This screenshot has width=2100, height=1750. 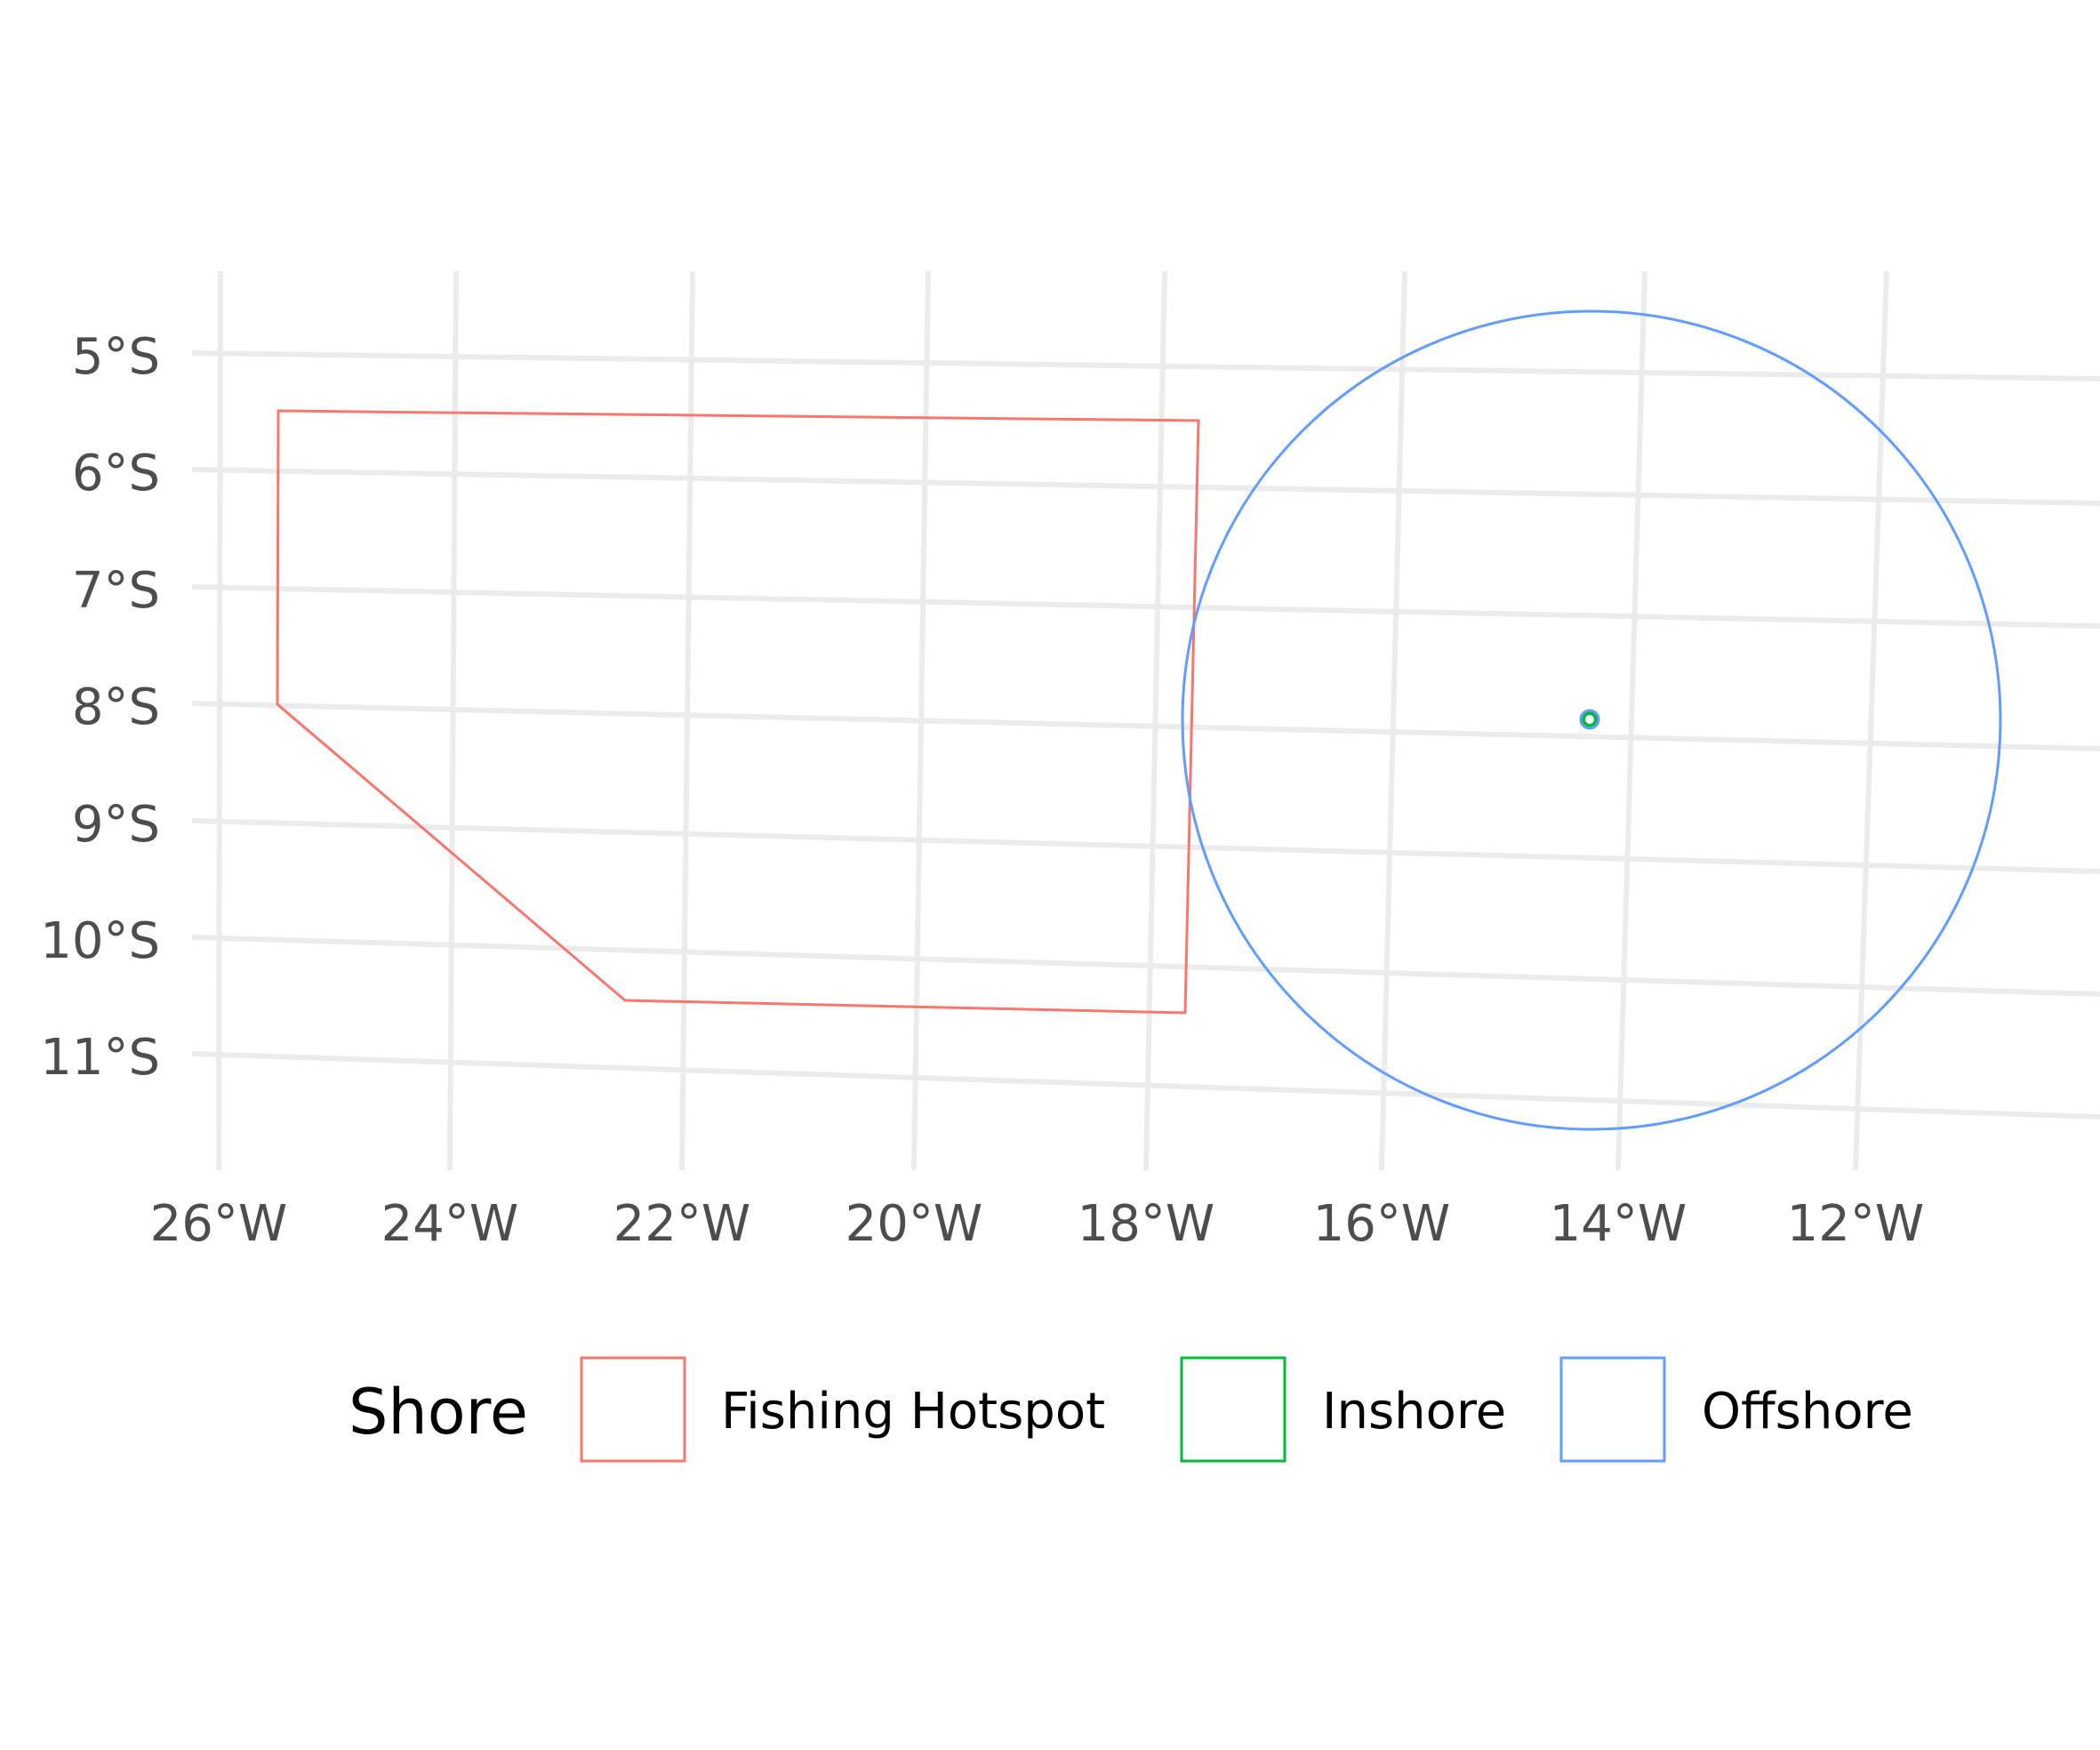 I want to click on lat-gridline-9s, so click(x=1145, y=846).